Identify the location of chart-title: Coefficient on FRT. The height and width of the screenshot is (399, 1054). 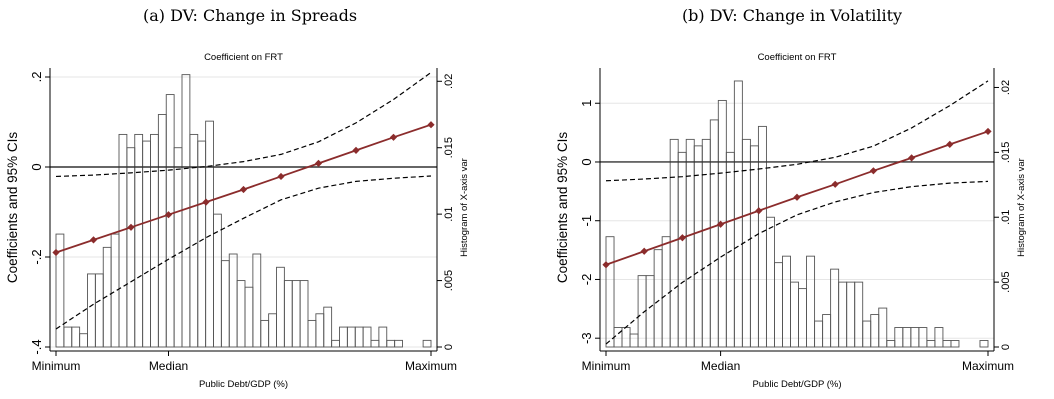
(797, 57).